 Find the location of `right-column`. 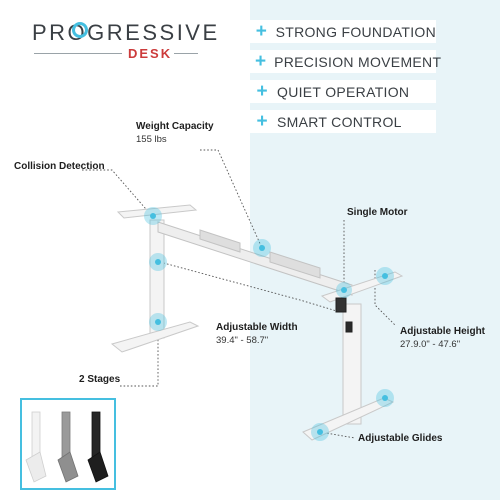

right-column is located at coordinates (352, 364).